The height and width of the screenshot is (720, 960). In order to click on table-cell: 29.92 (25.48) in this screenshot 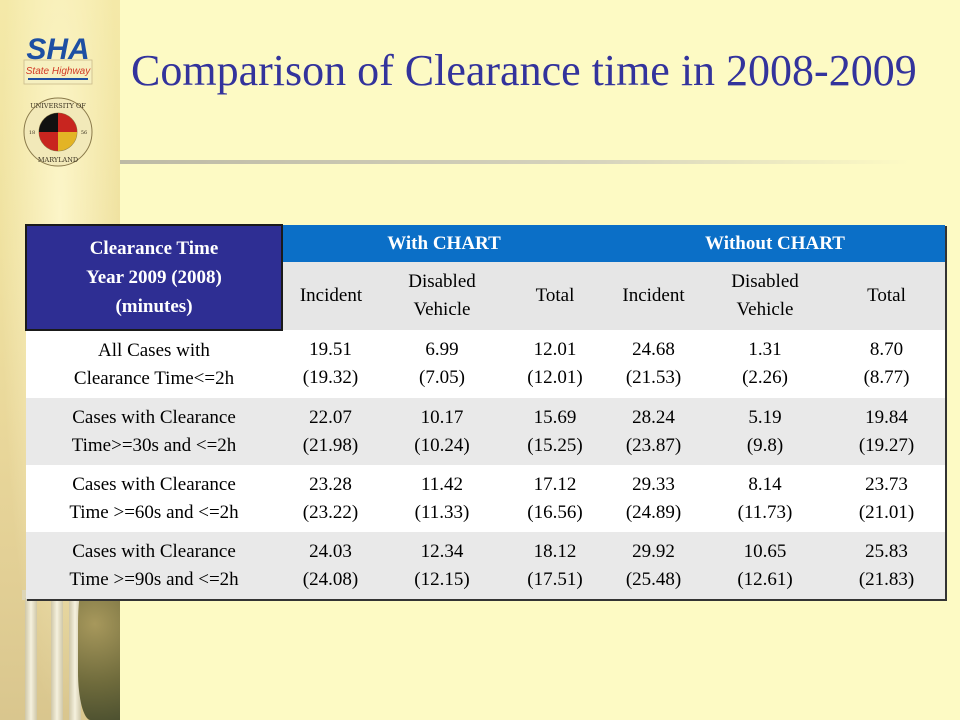, I will do `click(654, 565)`.